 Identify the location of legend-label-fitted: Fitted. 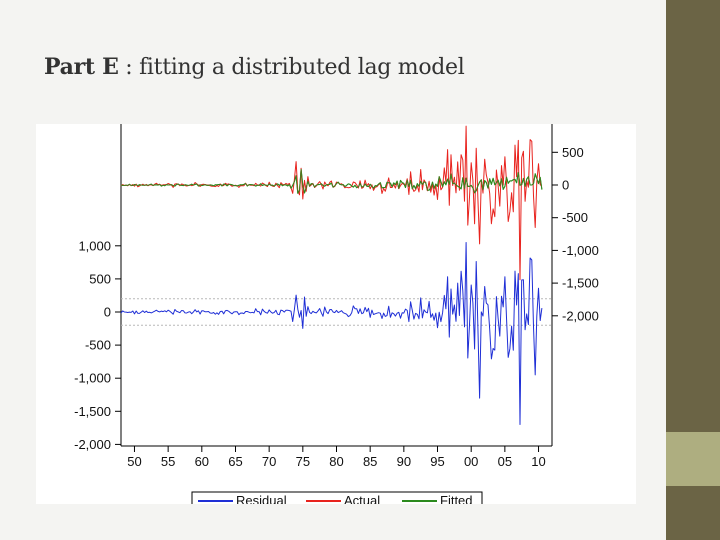
(456, 498).